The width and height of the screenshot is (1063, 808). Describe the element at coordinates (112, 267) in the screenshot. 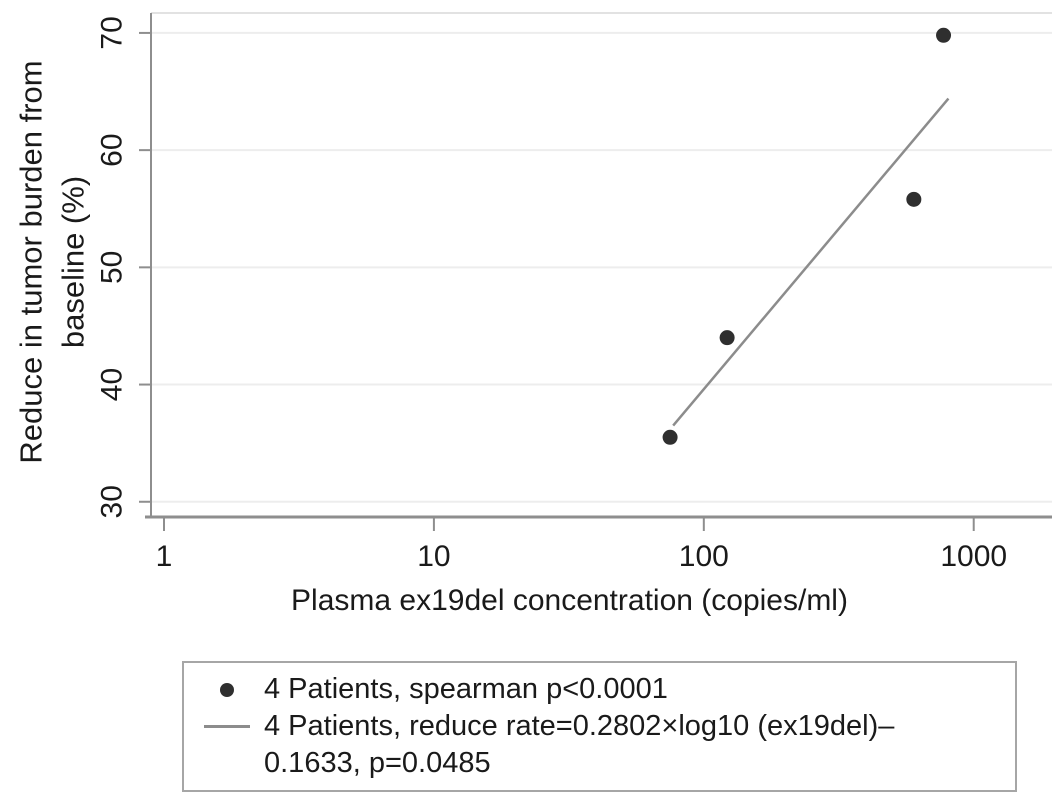

I see `y-tick-label: 50` at that location.